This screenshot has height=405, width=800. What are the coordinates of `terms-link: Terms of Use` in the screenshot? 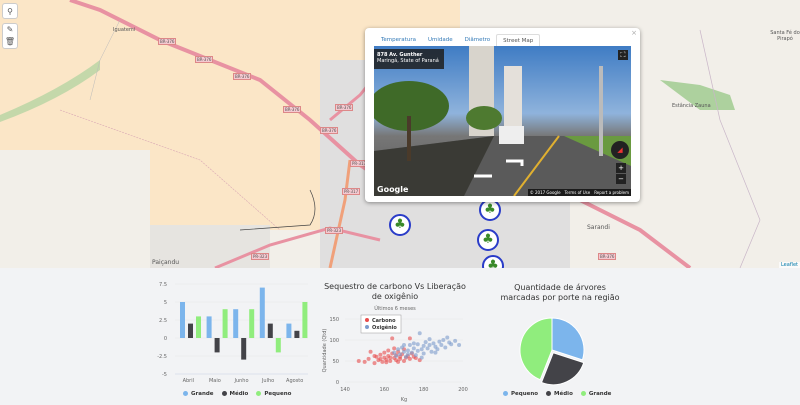 It's located at (577, 192).